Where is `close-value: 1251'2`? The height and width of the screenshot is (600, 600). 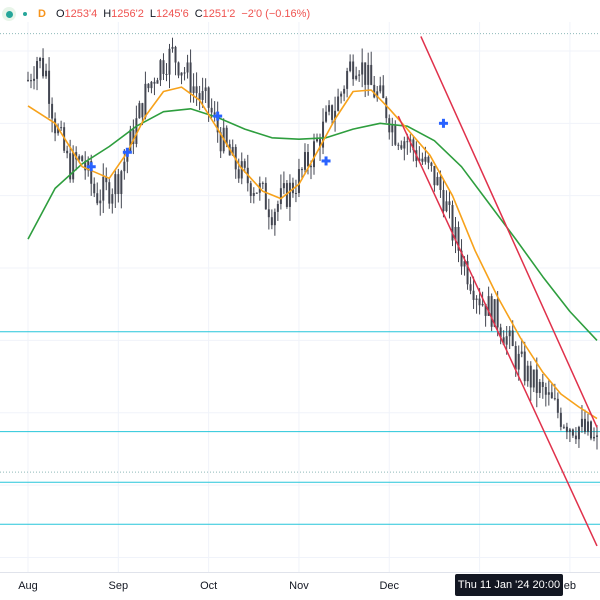
close-value: 1251'2 is located at coordinates (219, 14).